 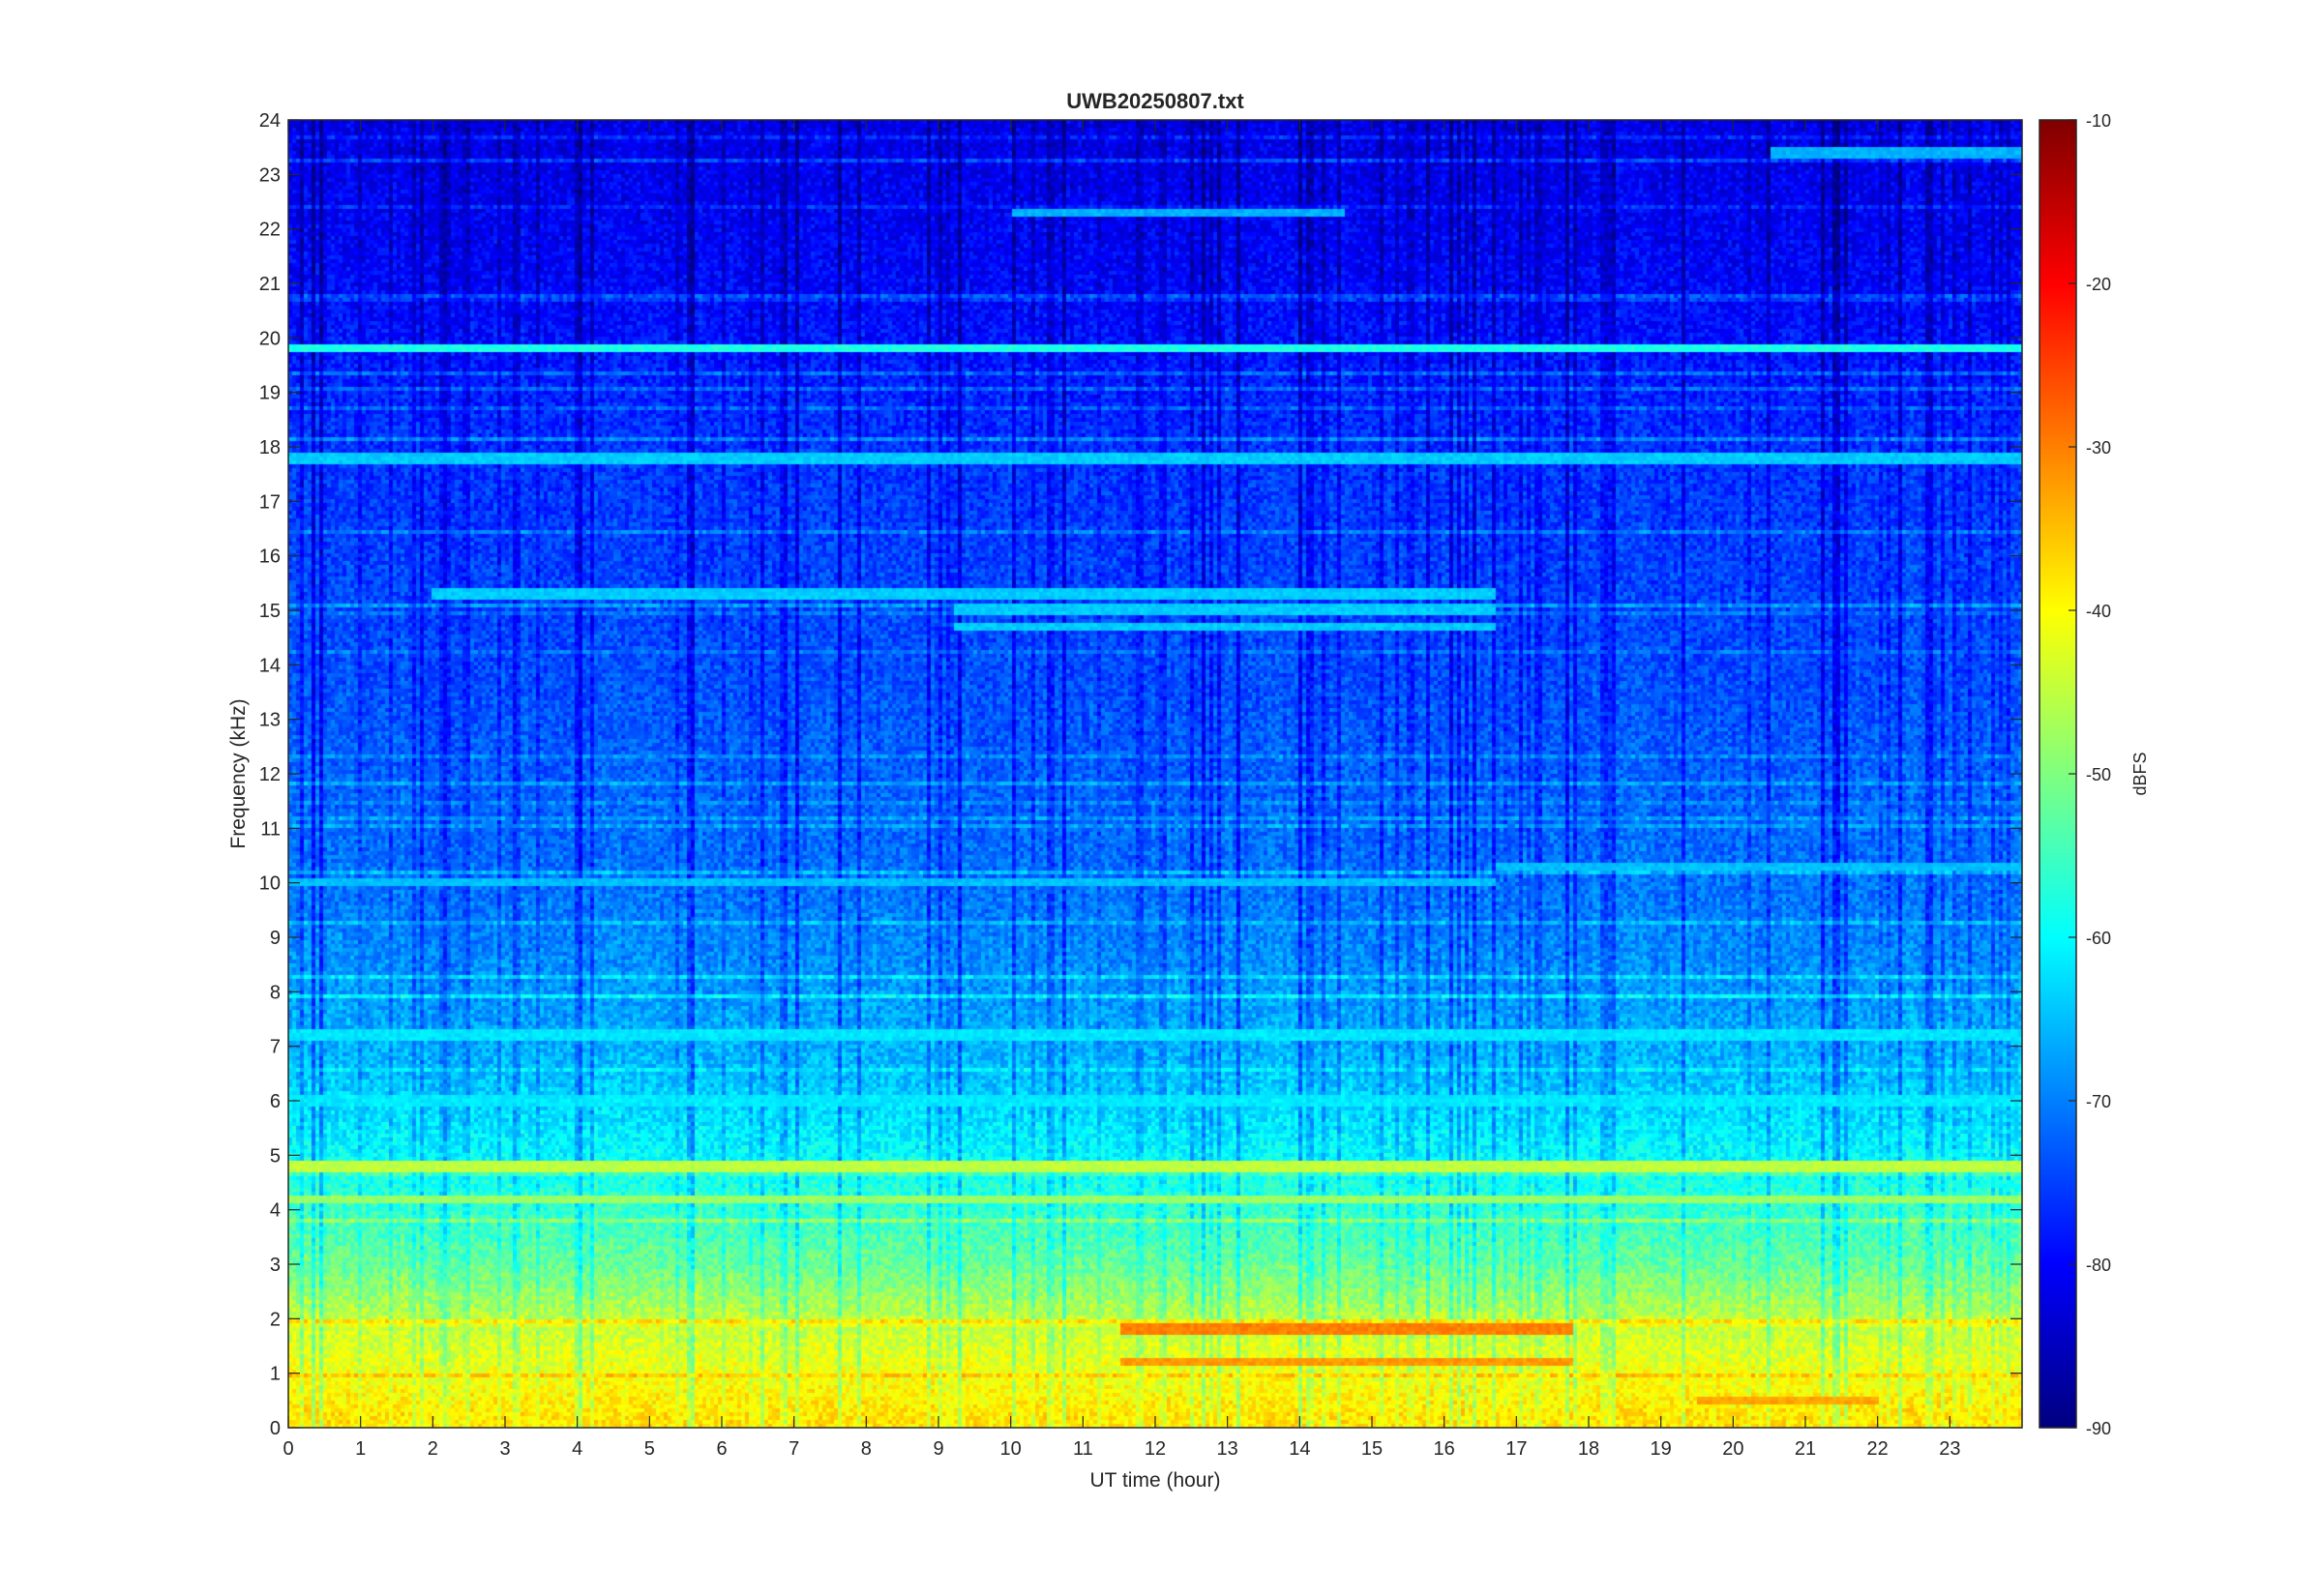 I want to click on x-tick-label: 18, so click(x=1588, y=1449).